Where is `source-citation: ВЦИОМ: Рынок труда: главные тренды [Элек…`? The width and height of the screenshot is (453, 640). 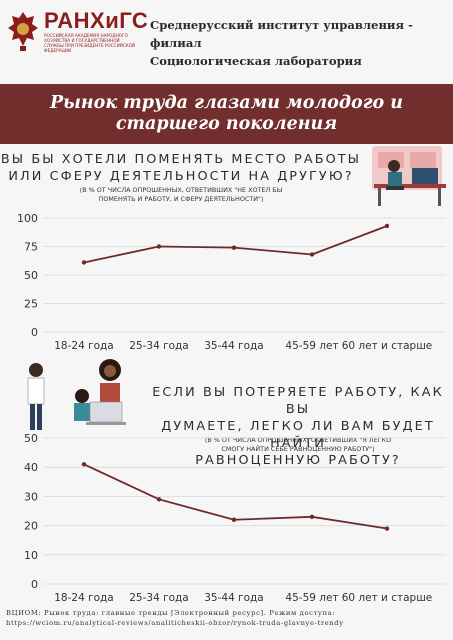
source-citation: ВЦИОМ: Рынок труда: главные тренды [Элек… is located at coordinates (228, 618).